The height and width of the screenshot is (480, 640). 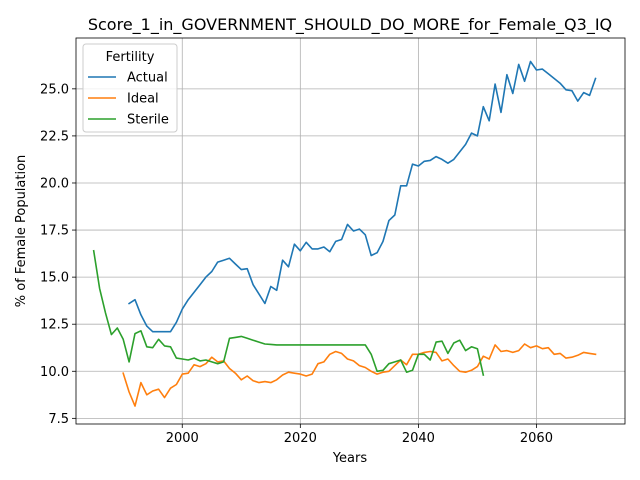 What do you see at coordinates (148, 120) in the screenshot?
I see `legend-label-sterile: Sterile` at bounding box center [148, 120].